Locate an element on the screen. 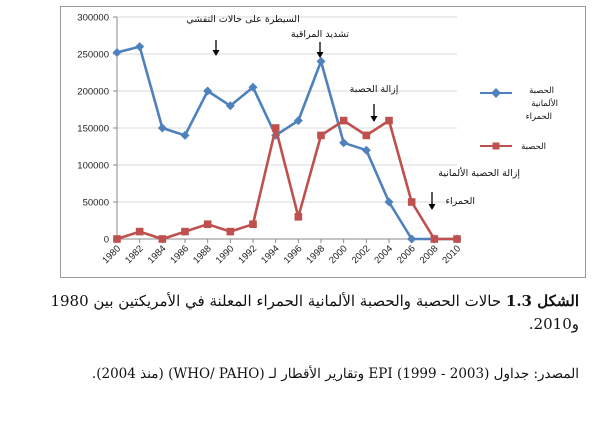 The image size is (607, 427). legend-marker-measles is located at coordinates (496, 146).